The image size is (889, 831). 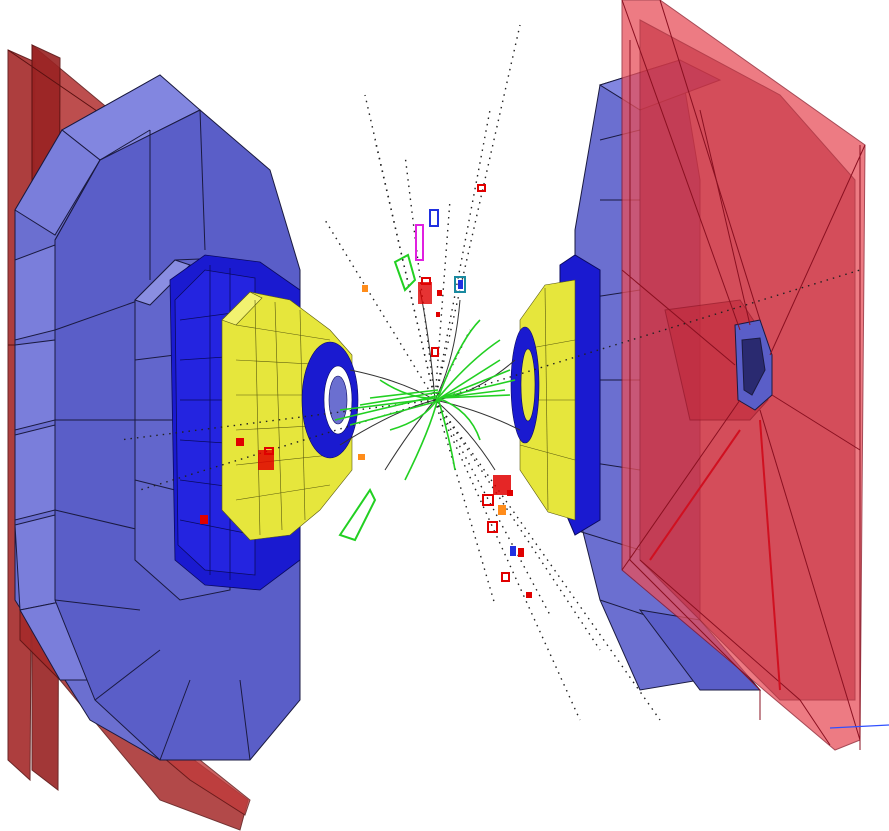 I want to click on right-inner-cone, so click(x=543, y=400).